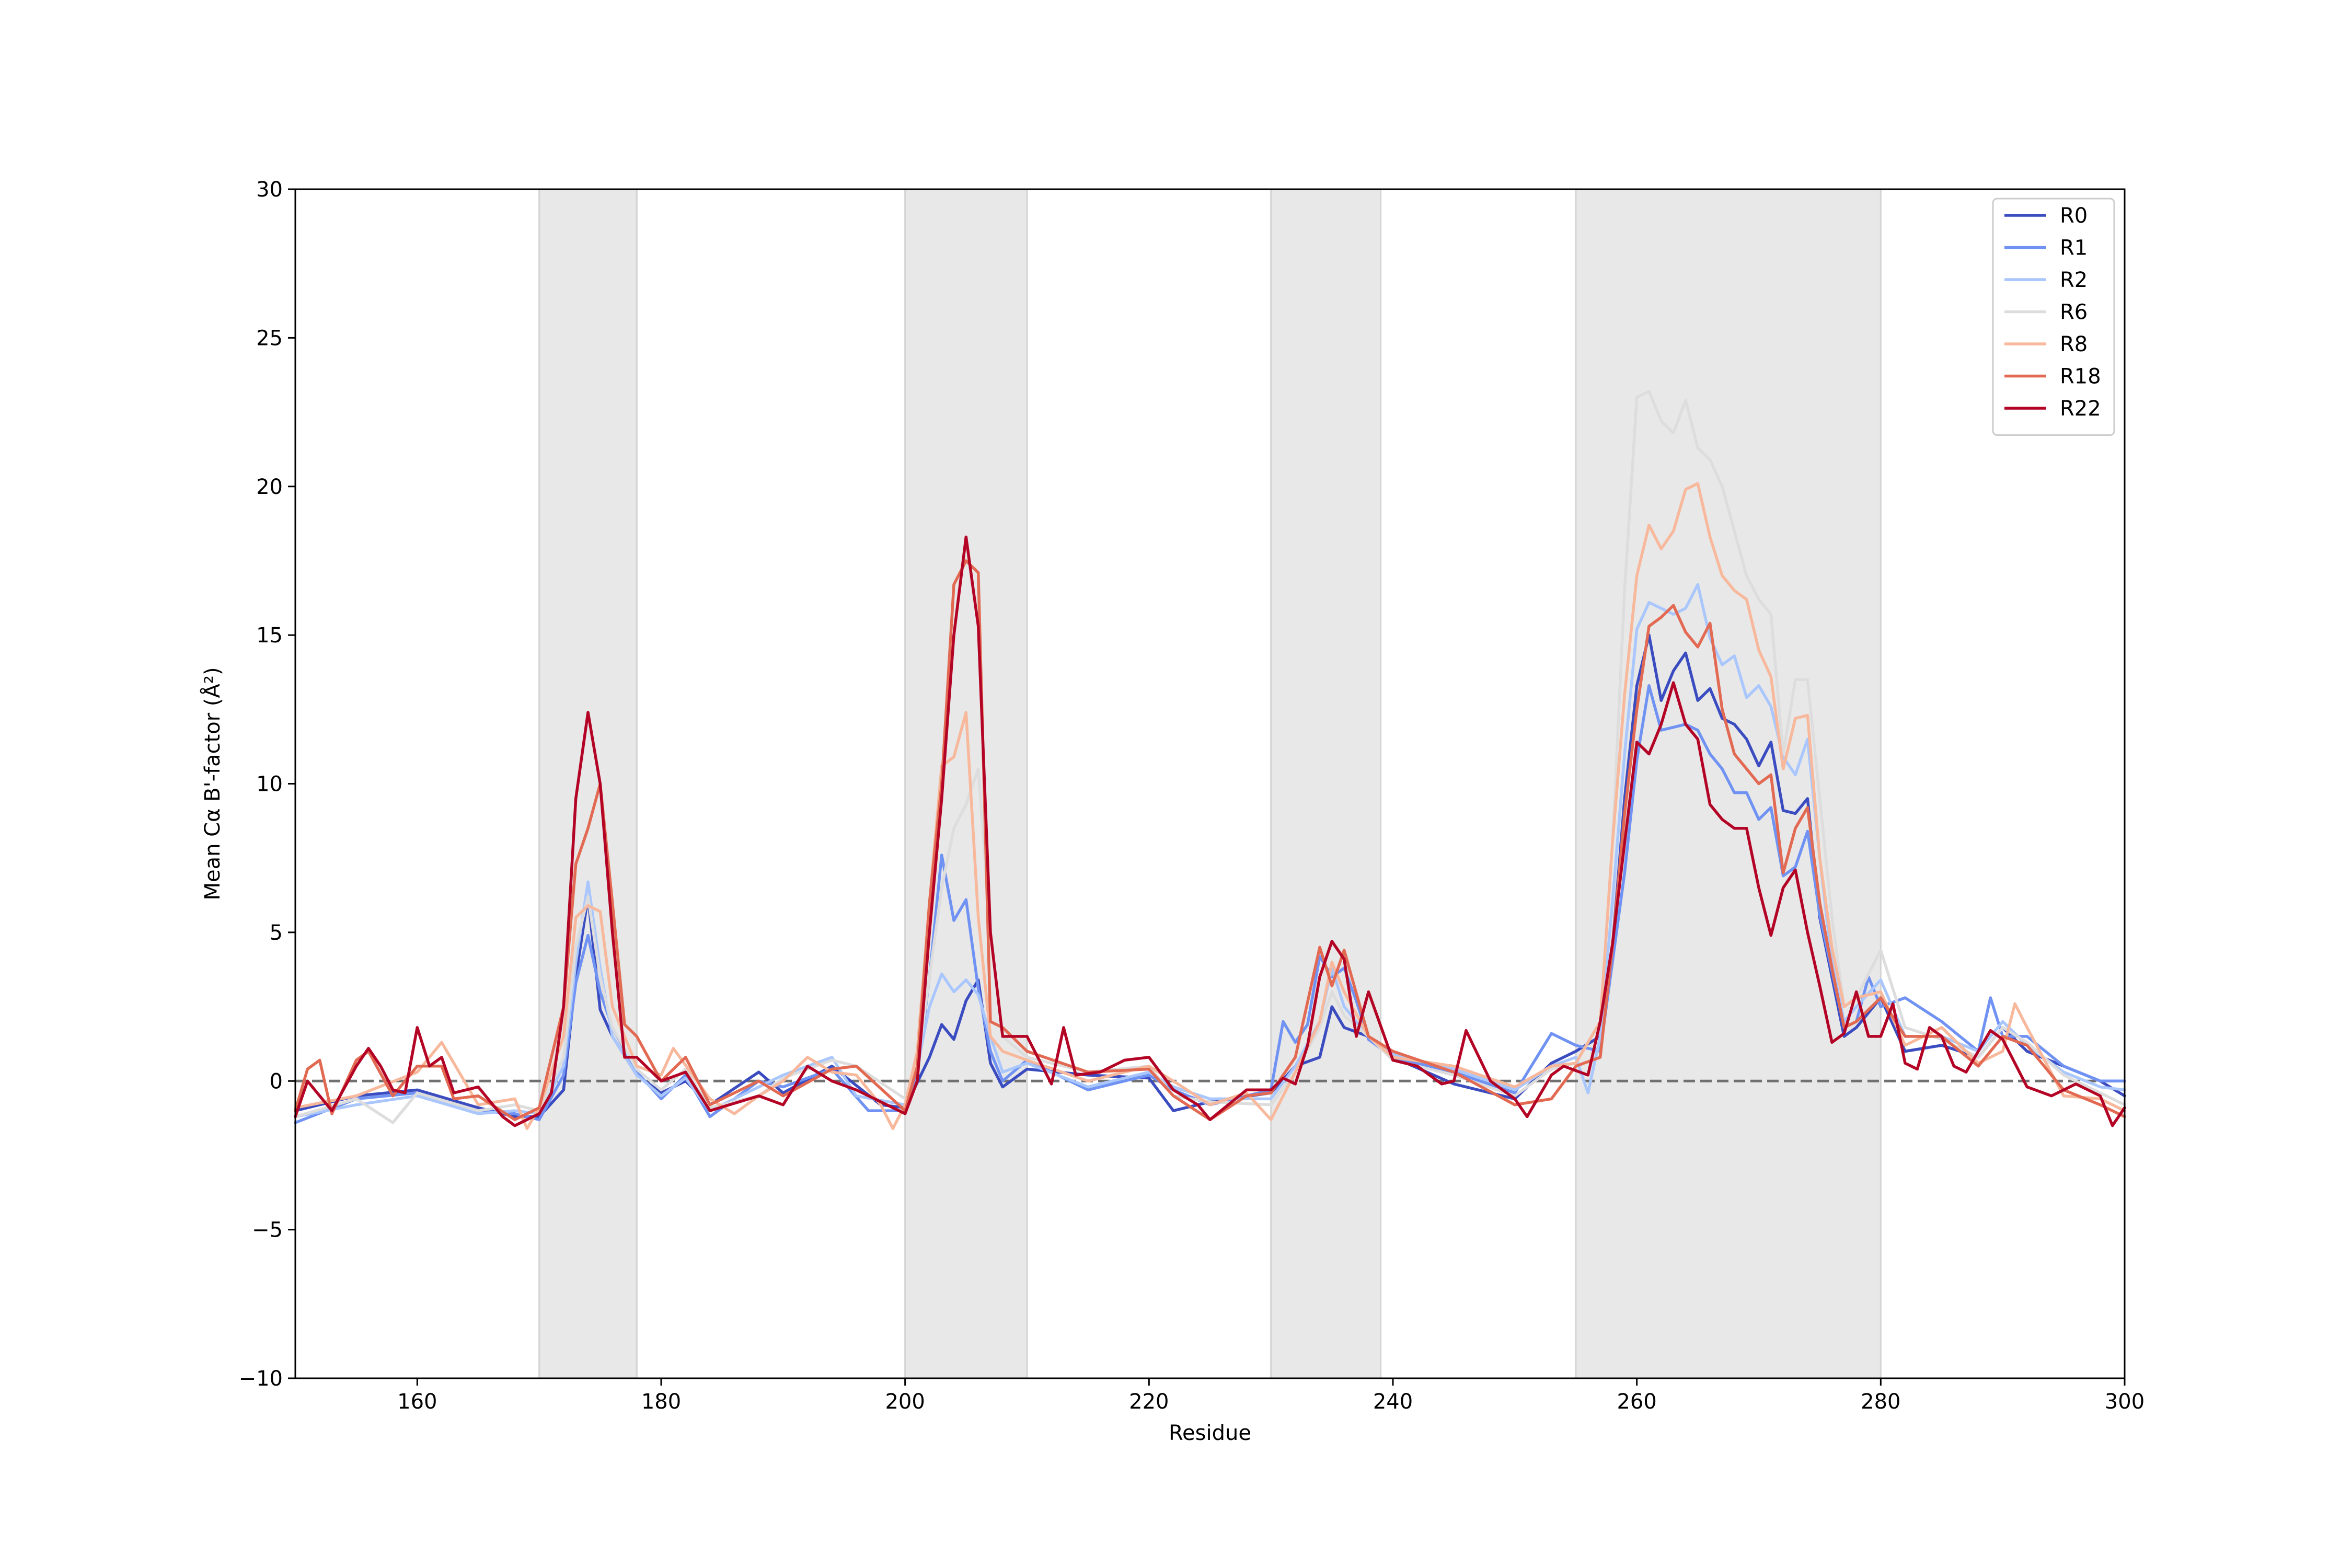 The height and width of the screenshot is (1568, 2352). Describe the element at coordinates (276, 933) in the screenshot. I see `y-tick-label: 5` at that location.